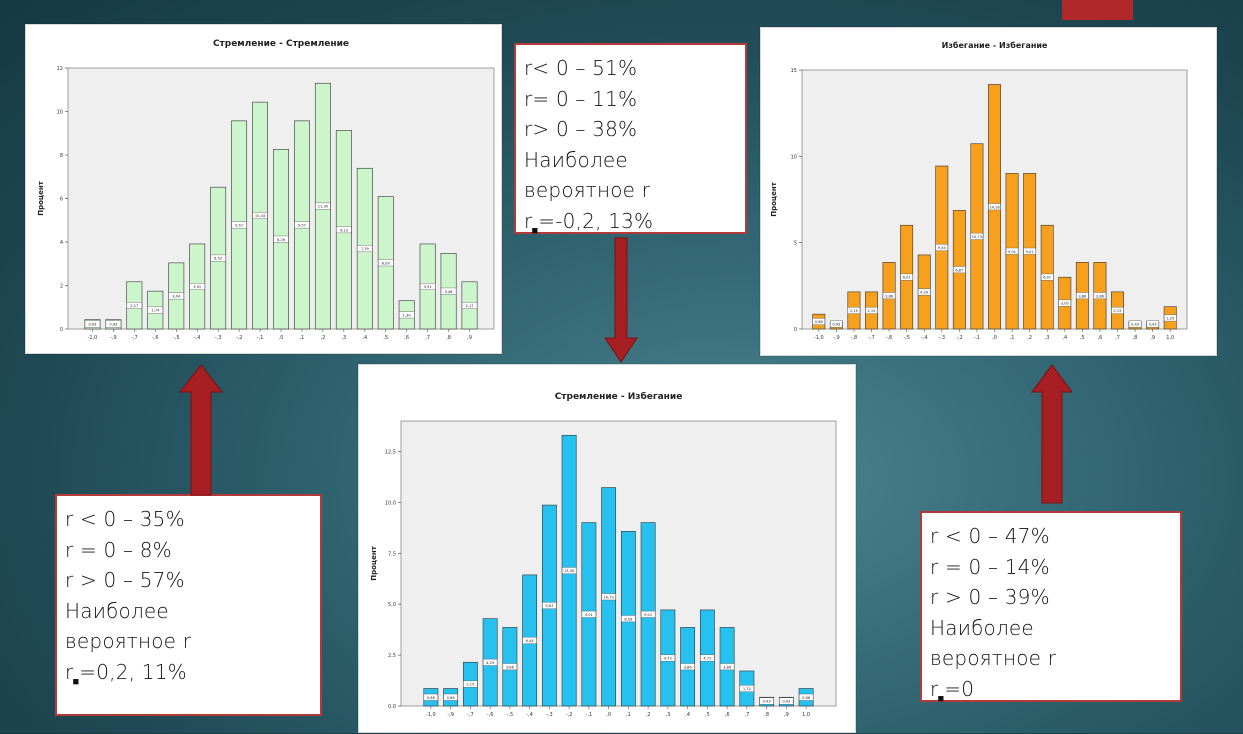 The height and width of the screenshot is (734, 1243). I want to click on data-label: 1,72, so click(747, 689).